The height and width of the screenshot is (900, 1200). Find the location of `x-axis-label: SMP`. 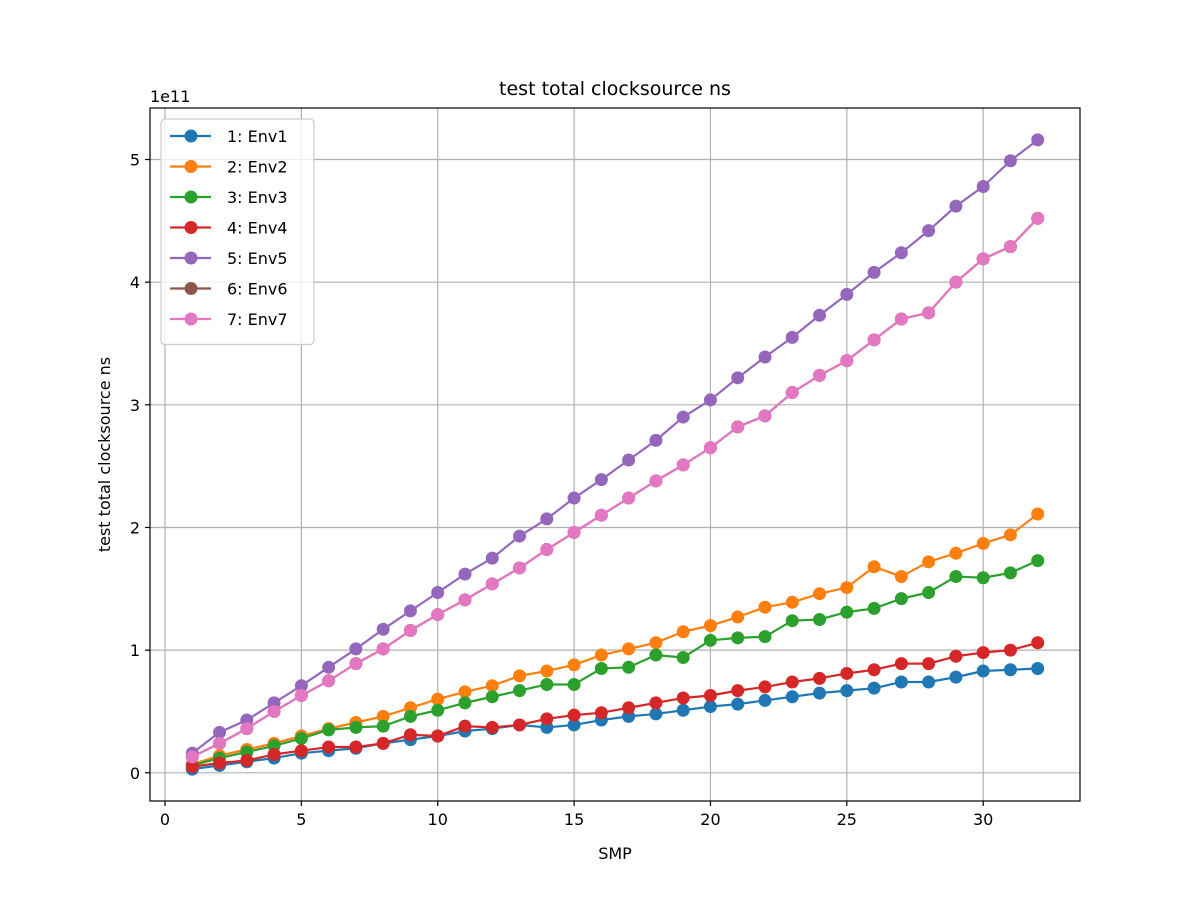

x-axis-label: SMP is located at coordinates (615, 853).